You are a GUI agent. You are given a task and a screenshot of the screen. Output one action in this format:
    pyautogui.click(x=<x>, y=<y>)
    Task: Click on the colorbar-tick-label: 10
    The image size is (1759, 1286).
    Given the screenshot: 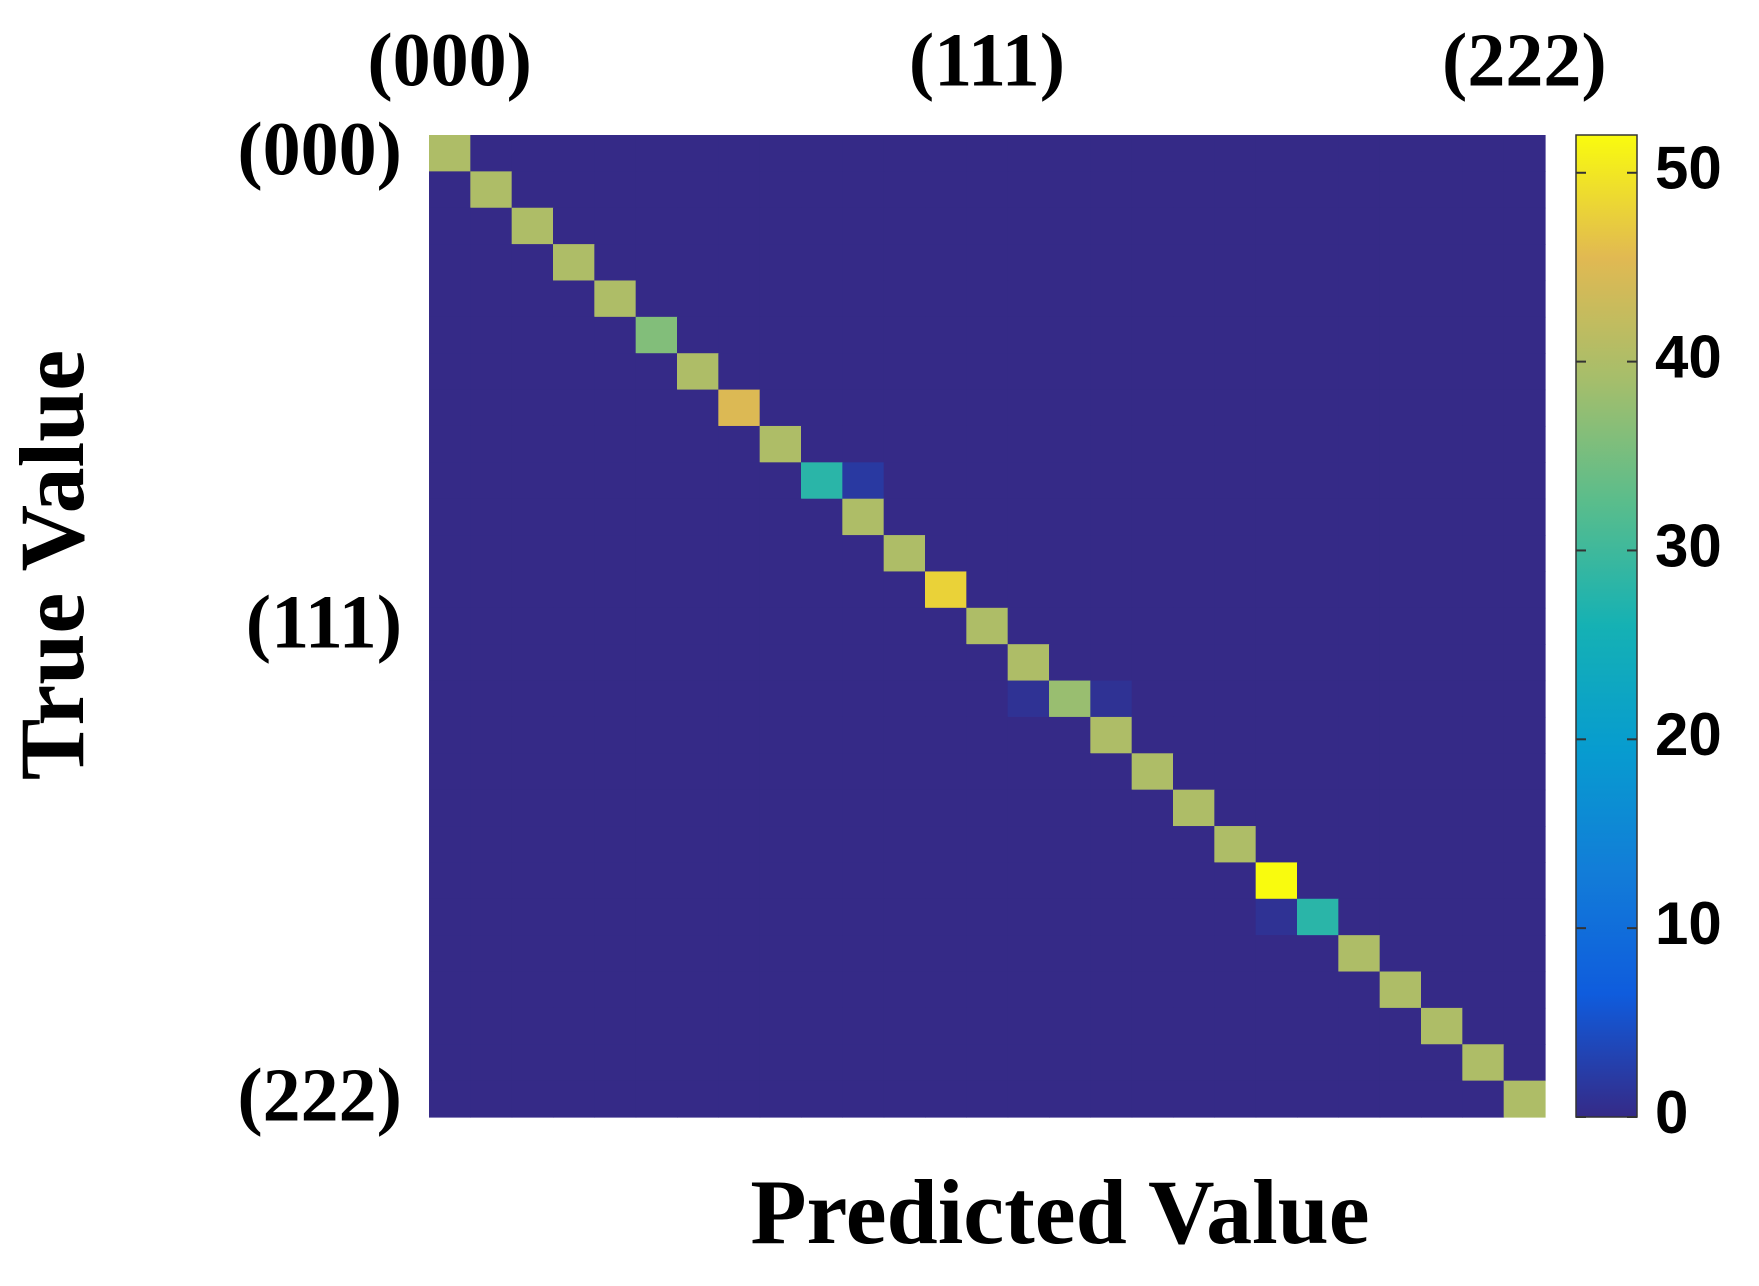 What is the action you would take?
    pyautogui.click(x=1688, y=923)
    